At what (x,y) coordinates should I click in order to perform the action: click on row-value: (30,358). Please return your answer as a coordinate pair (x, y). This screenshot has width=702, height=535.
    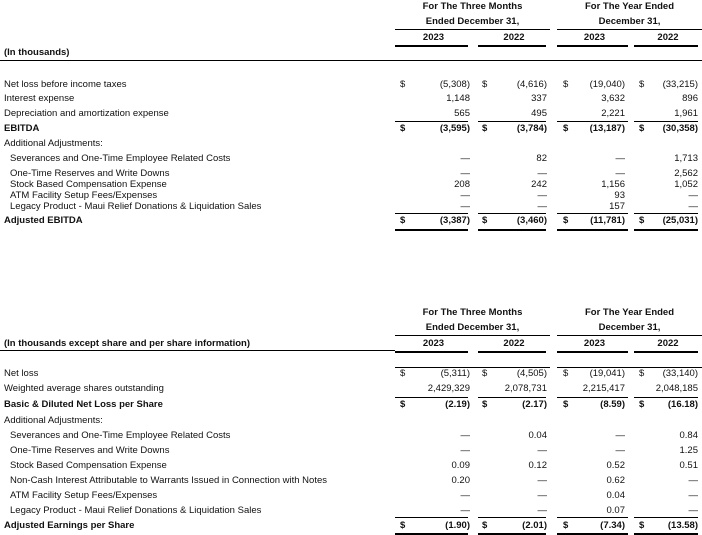
    Looking at the image, I should click on (680, 128).